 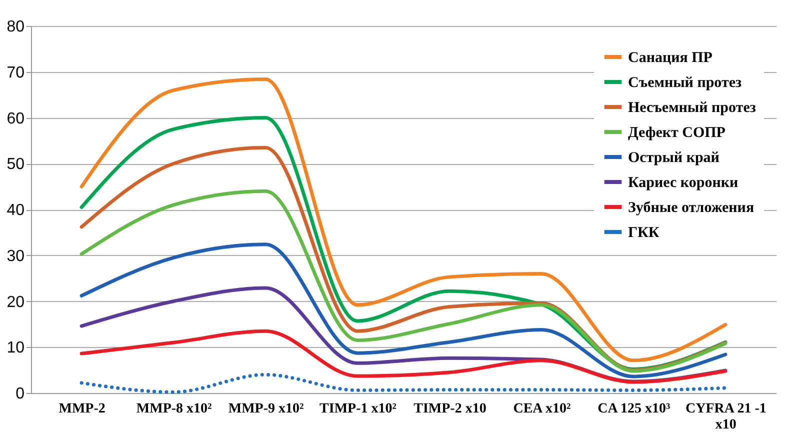 I want to click on y-tick-label: 50, so click(x=15, y=165).